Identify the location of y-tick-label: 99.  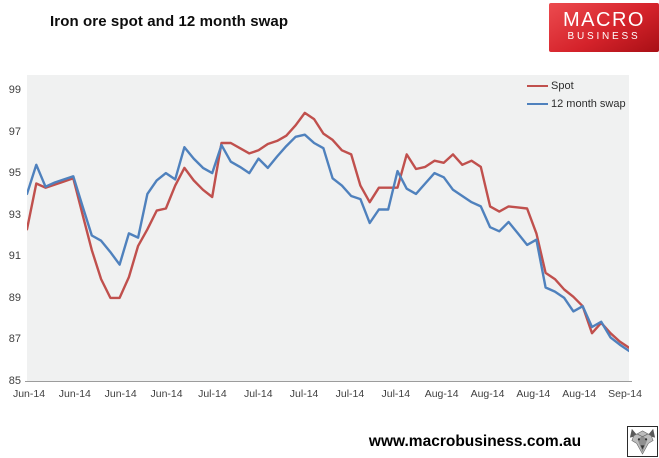
(14, 90).